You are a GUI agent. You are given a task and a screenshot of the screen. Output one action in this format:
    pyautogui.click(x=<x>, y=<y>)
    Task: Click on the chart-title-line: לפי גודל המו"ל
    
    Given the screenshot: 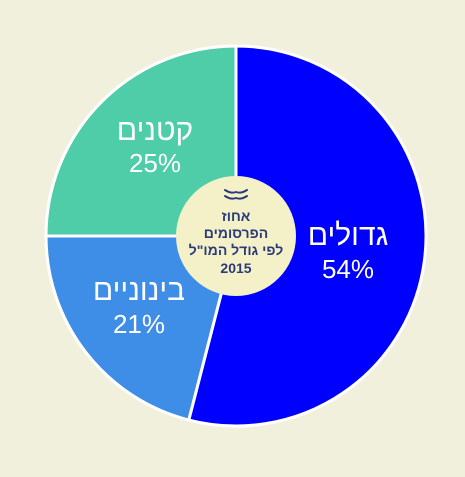 What is the action you would take?
    pyautogui.click(x=236, y=250)
    